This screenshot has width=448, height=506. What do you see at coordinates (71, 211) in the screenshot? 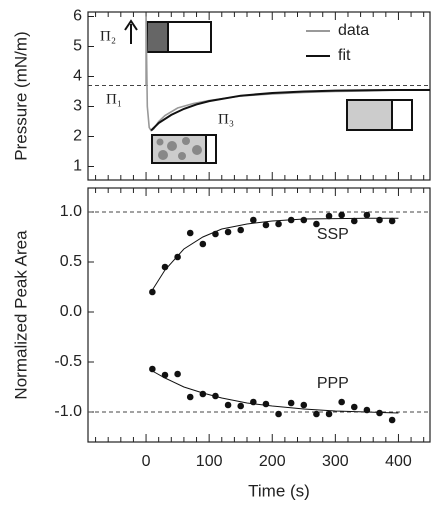
I see `y-tick-label: 1.0` at bounding box center [71, 211].